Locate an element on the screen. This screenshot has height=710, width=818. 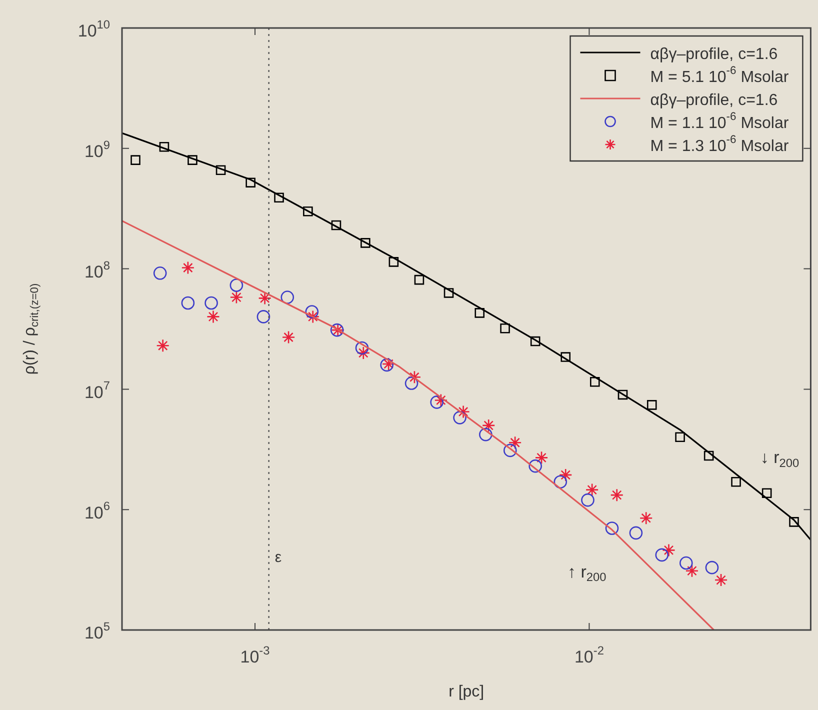
x-axis-title: r [pc] is located at coordinates (466, 691).